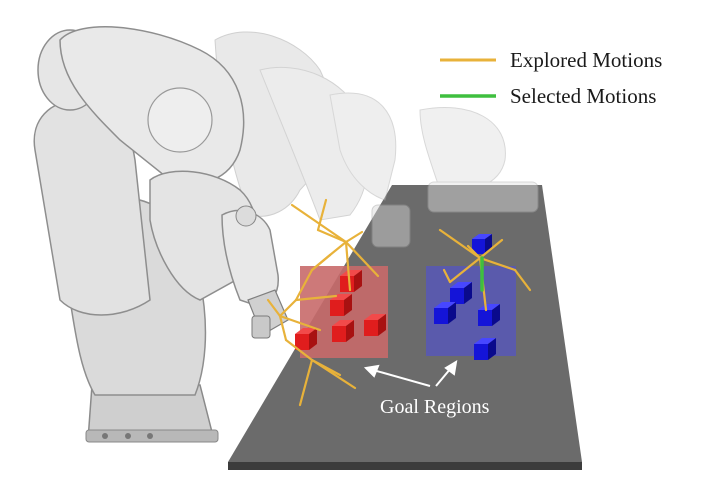  Describe the element at coordinates (405, 466) in the screenshot. I see `table-edge` at that location.